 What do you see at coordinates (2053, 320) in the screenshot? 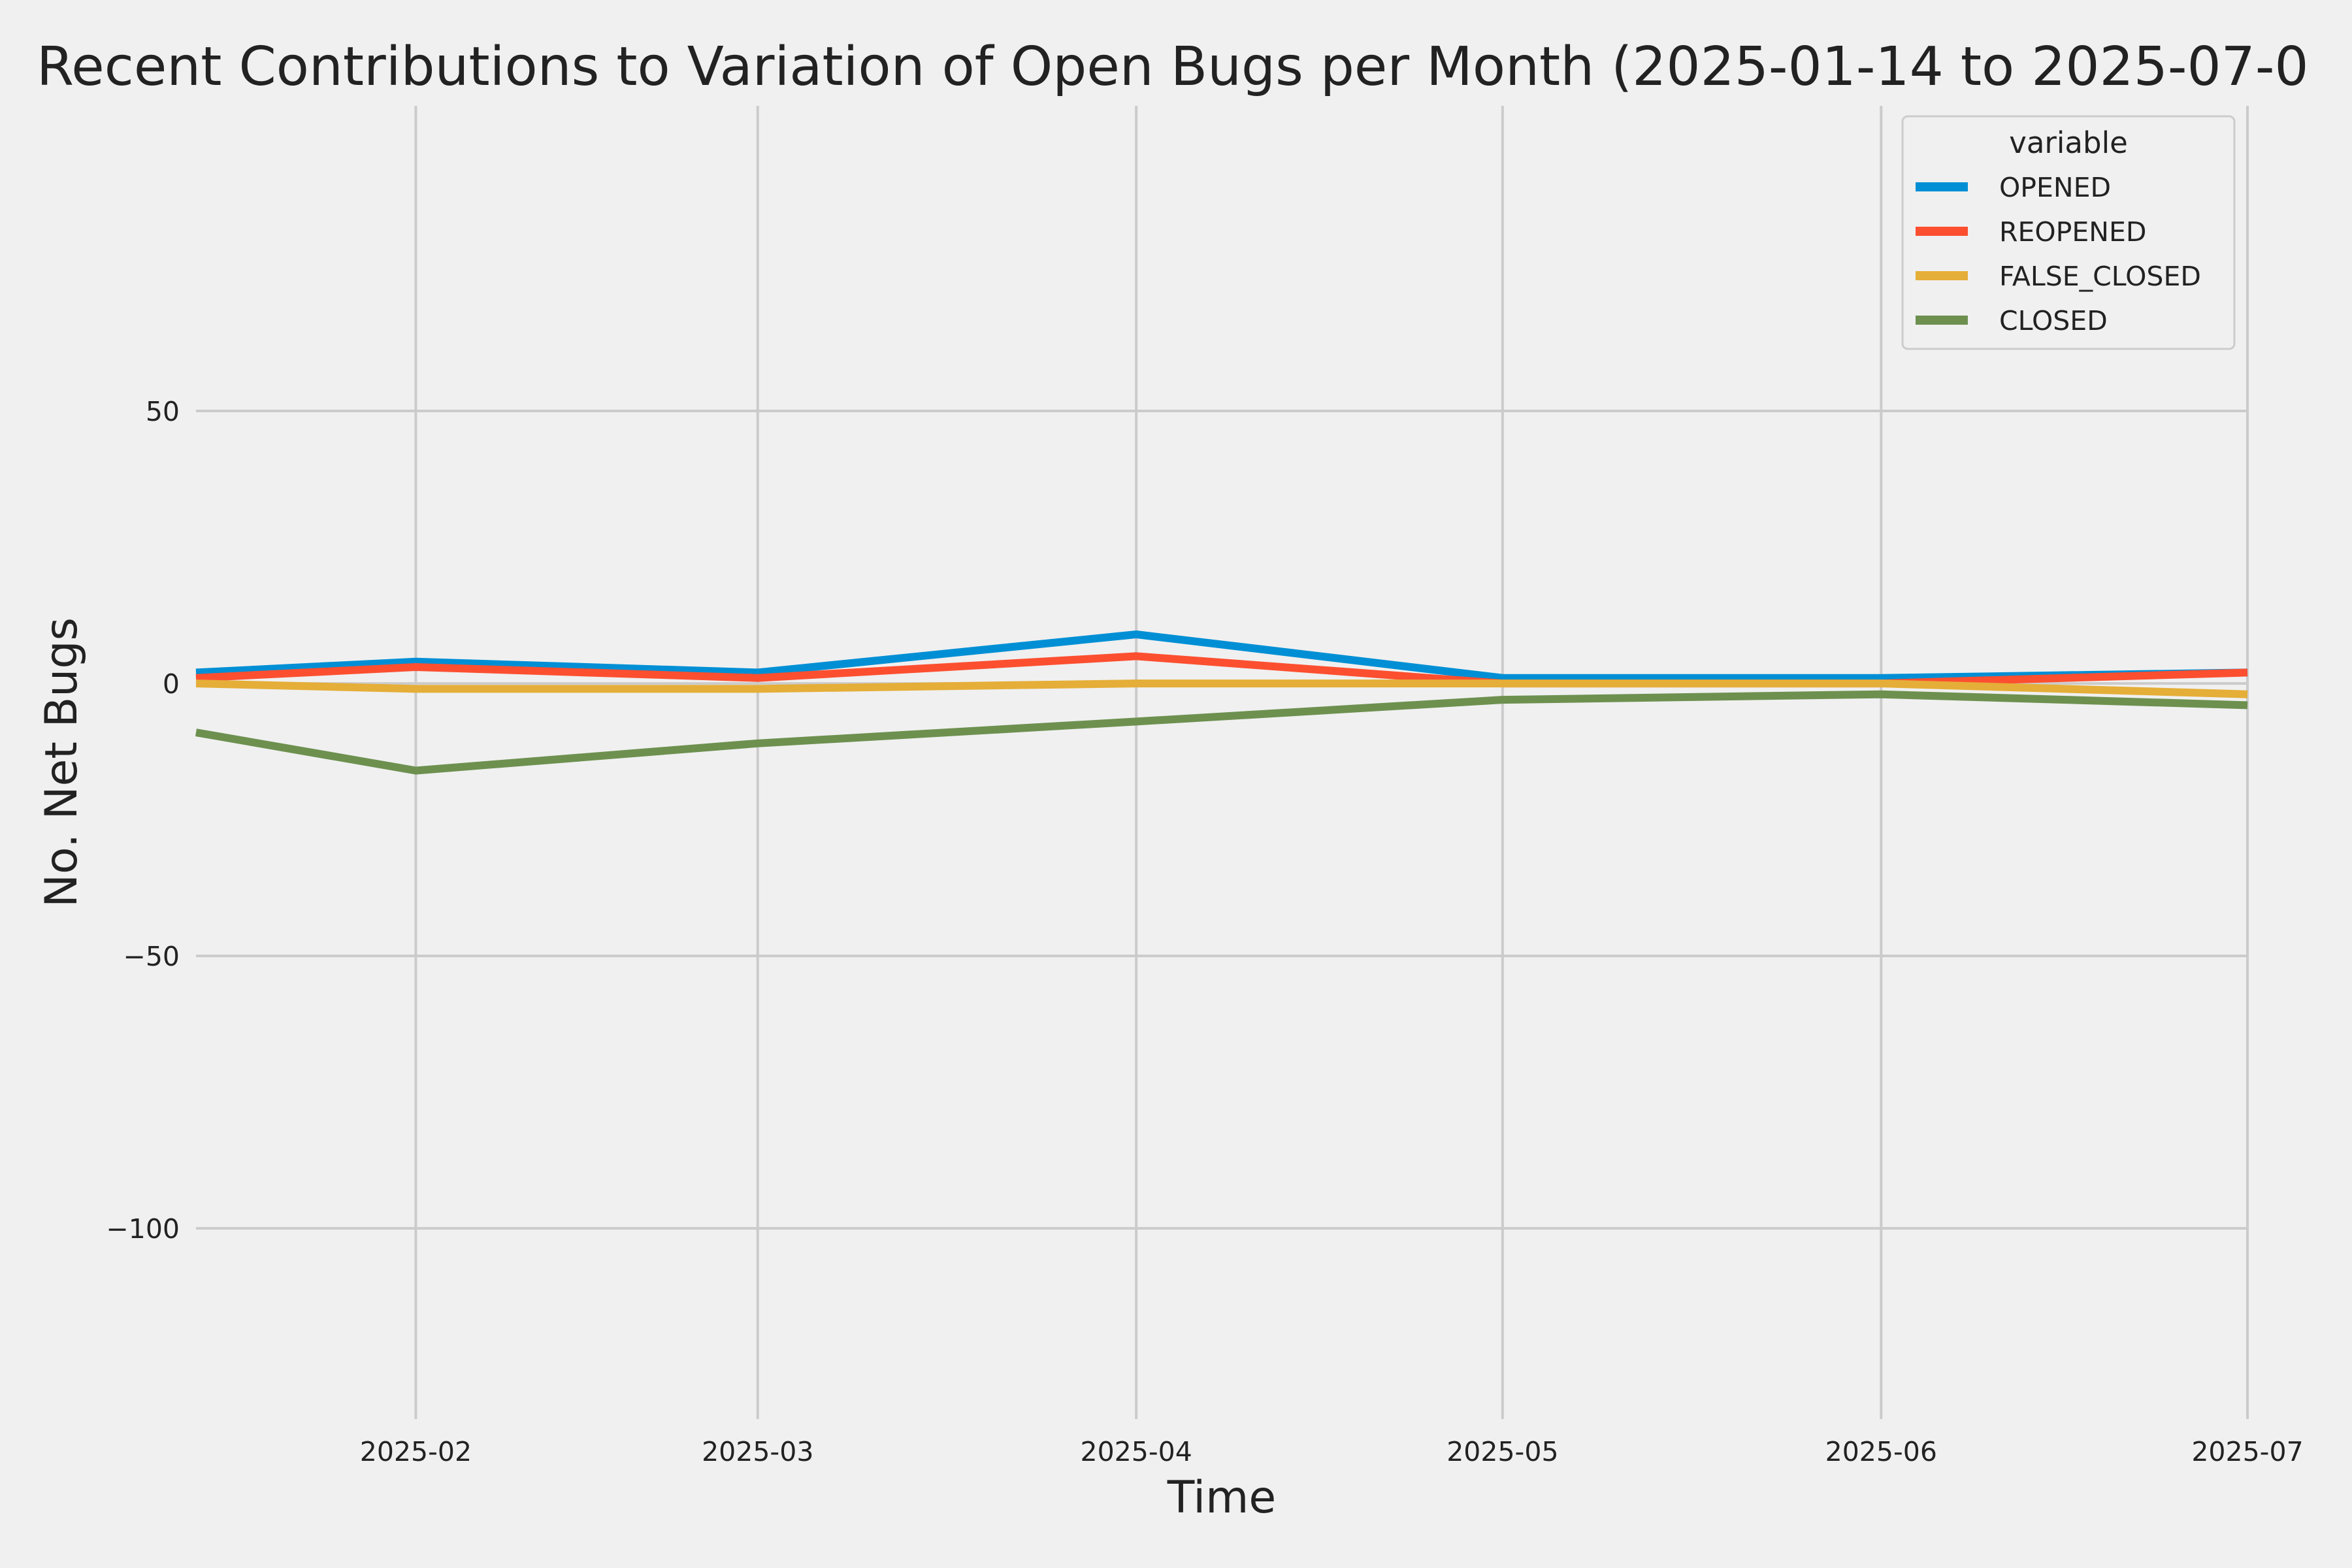
I see `legend-label: CLOSED` at bounding box center [2053, 320].